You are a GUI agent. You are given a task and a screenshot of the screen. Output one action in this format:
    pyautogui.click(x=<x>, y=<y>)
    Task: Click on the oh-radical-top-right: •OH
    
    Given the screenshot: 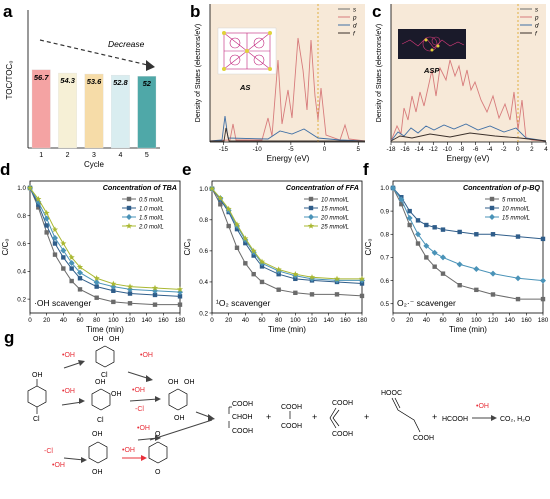 What is the action you would take?
    pyautogui.click(x=146, y=355)
    